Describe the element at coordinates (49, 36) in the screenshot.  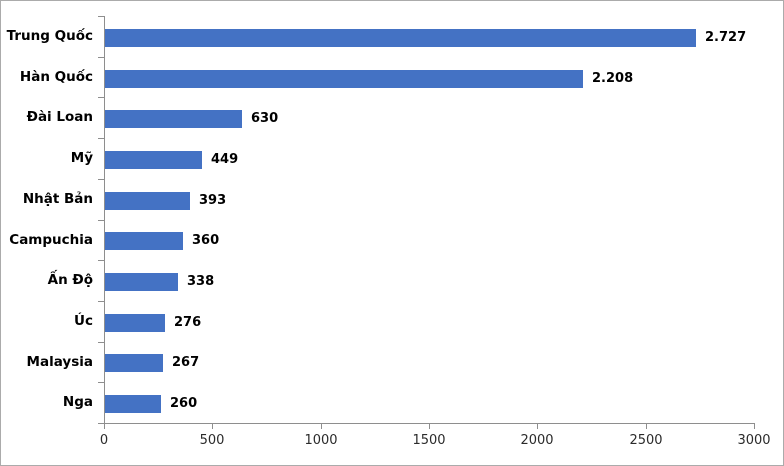
I see `category-label: Trung Quốc` at that location.